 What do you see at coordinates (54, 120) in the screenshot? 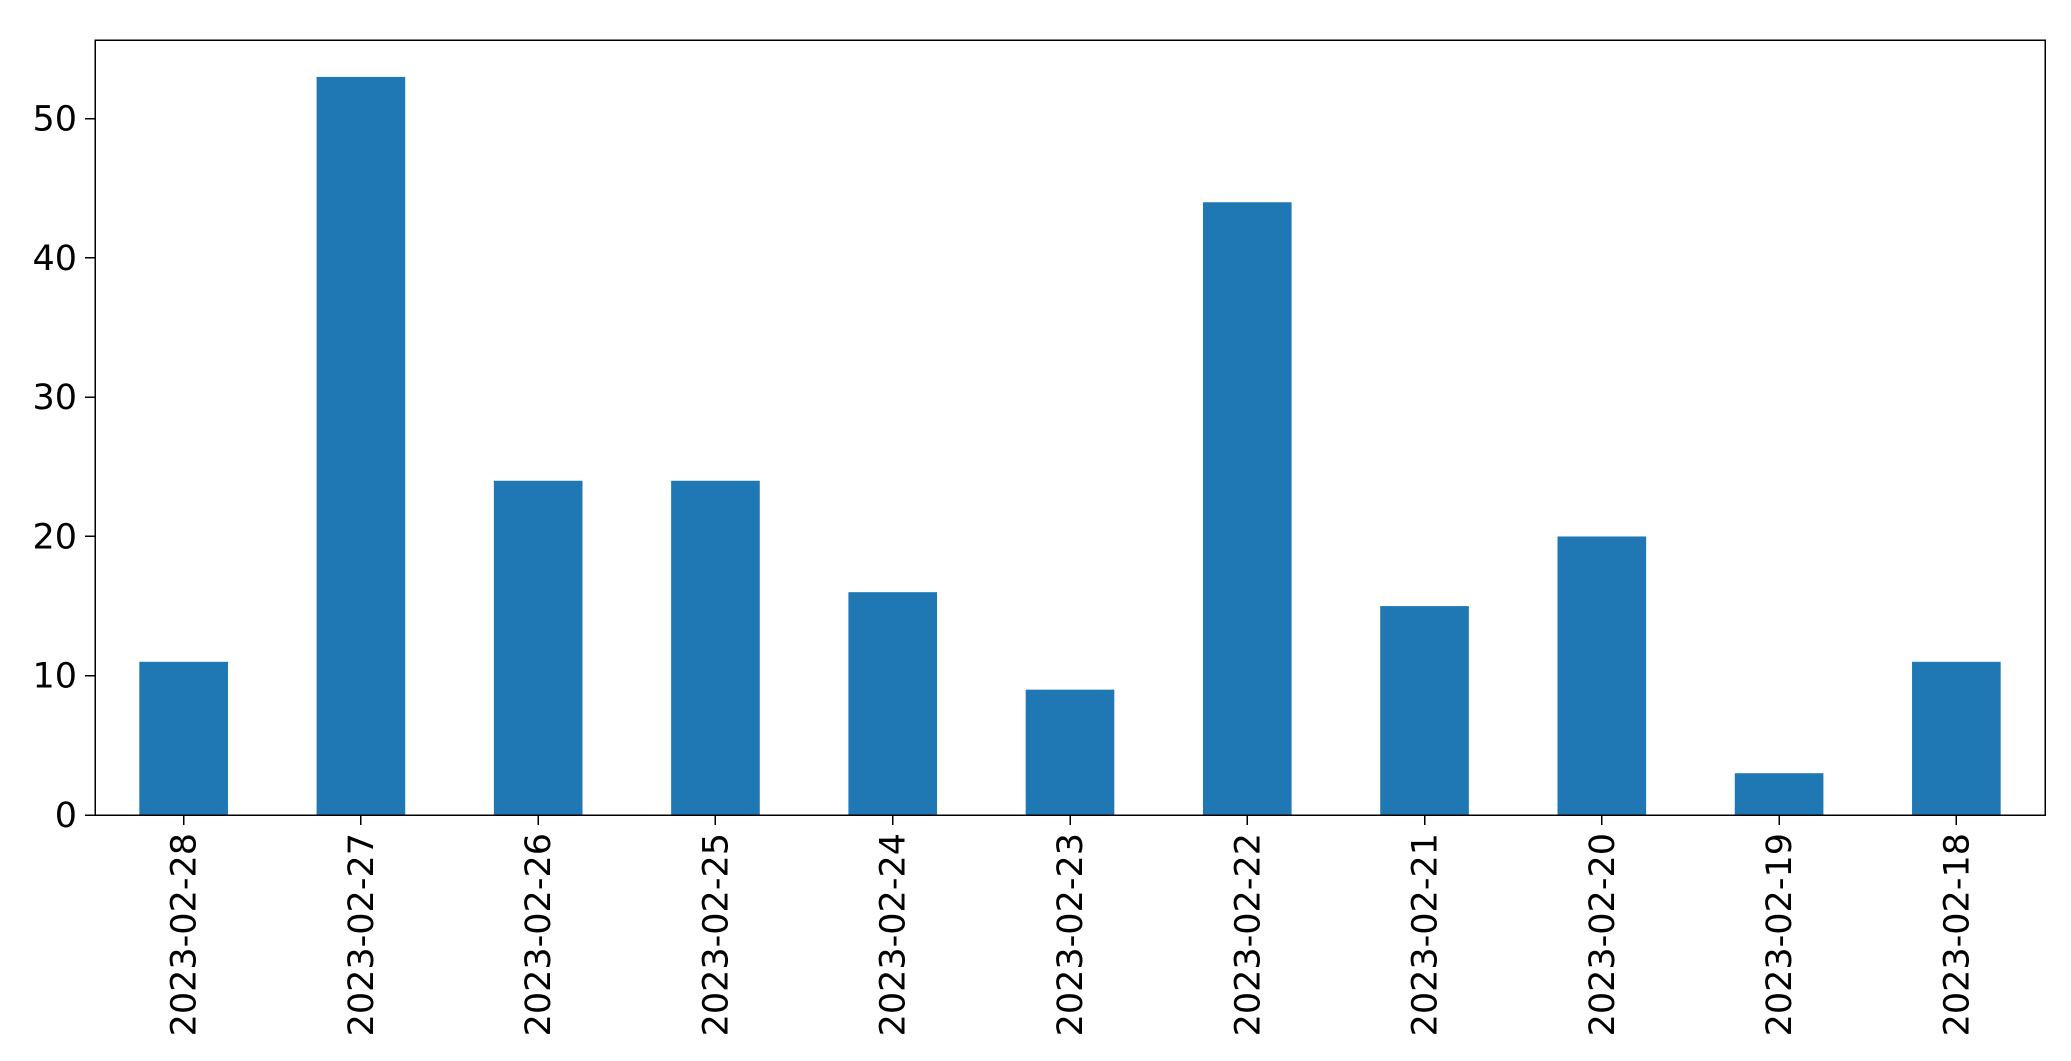
I see `y-tick-label: 50` at bounding box center [54, 120].